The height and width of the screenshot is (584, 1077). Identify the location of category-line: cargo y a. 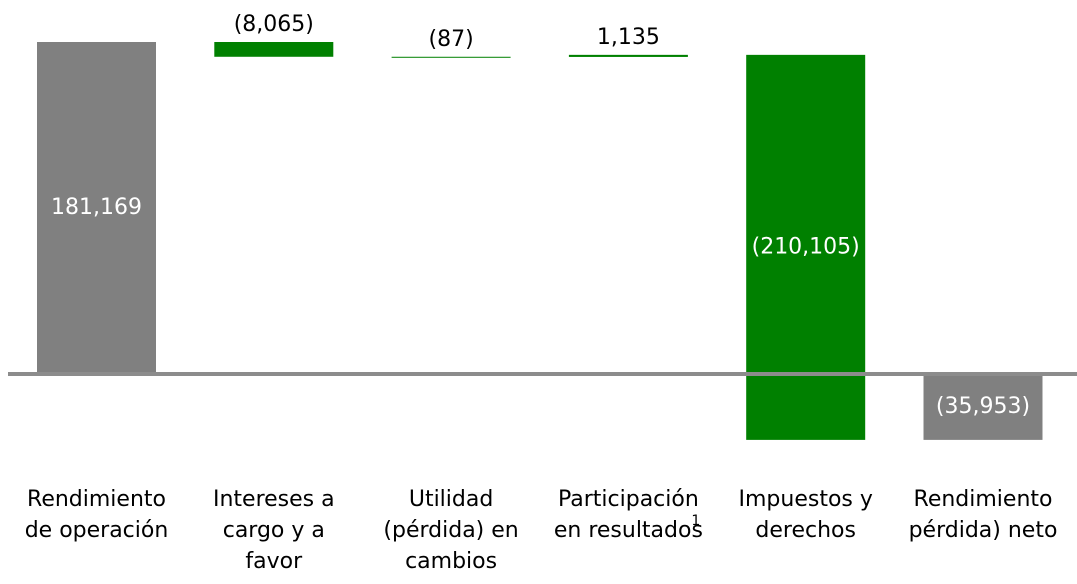
(274, 530).